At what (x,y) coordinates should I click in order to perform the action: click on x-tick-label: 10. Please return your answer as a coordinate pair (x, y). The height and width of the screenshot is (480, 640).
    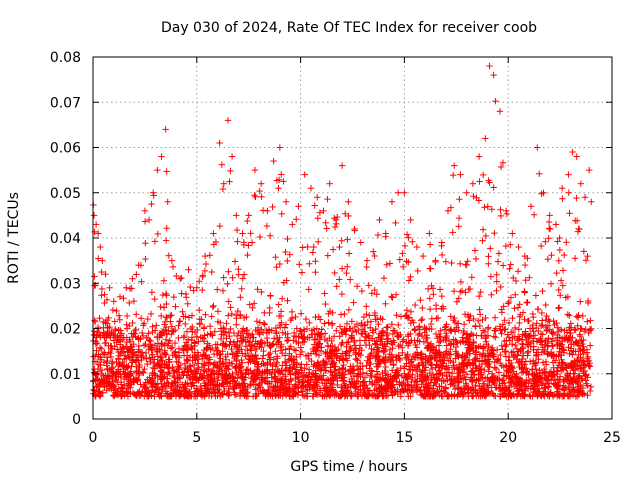
    Looking at the image, I should click on (301, 438).